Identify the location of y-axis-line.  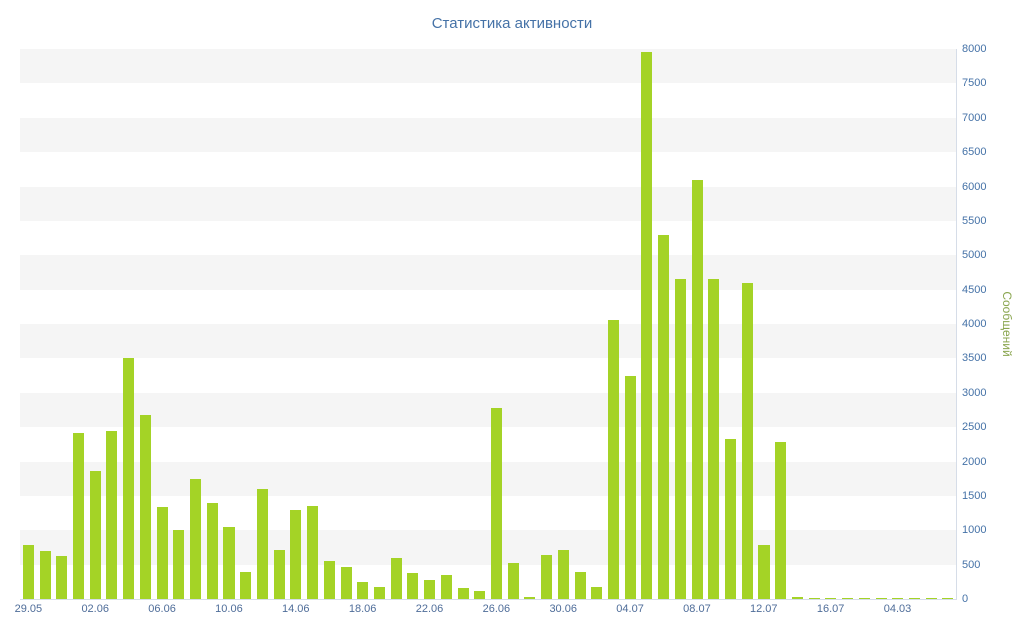
(956, 324).